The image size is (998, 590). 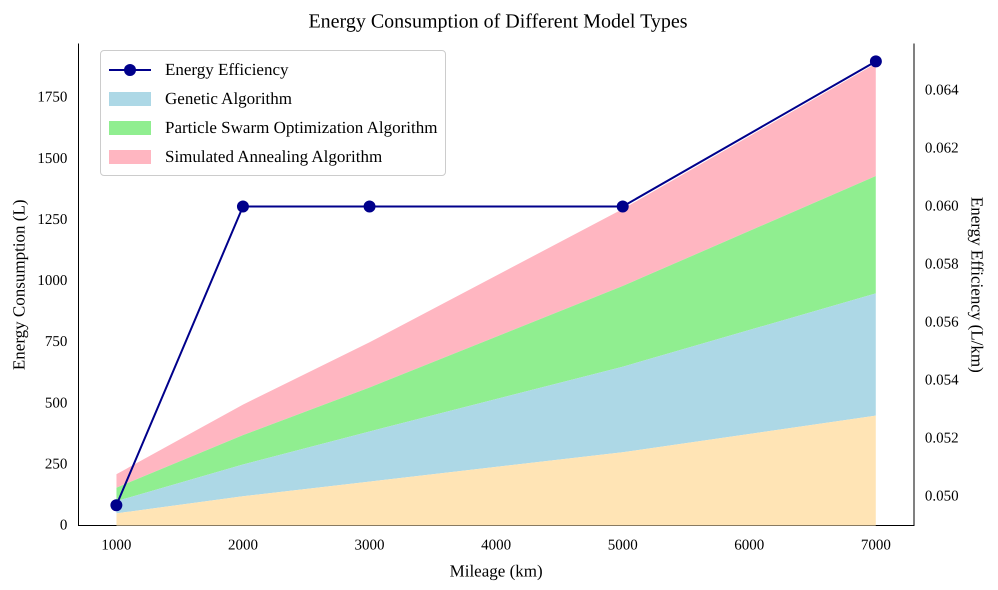 What do you see at coordinates (942, 322) in the screenshot?
I see `y2-tick-label: 0.056` at bounding box center [942, 322].